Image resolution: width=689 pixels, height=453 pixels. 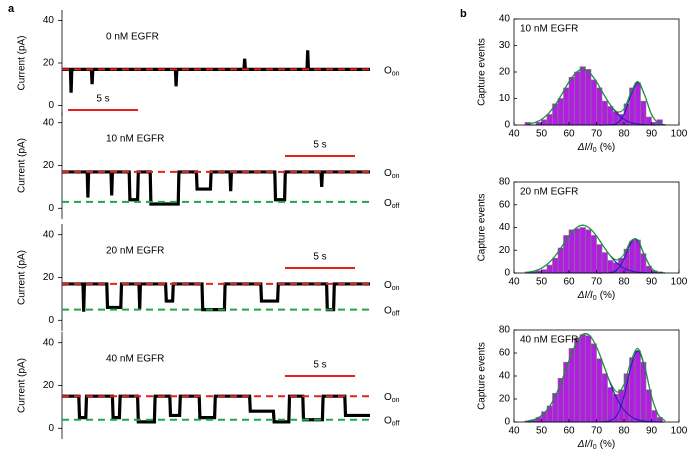 What do you see at coordinates (135, 251) in the screenshot?
I see `trace-title: 20 nM EGFR` at bounding box center [135, 251].